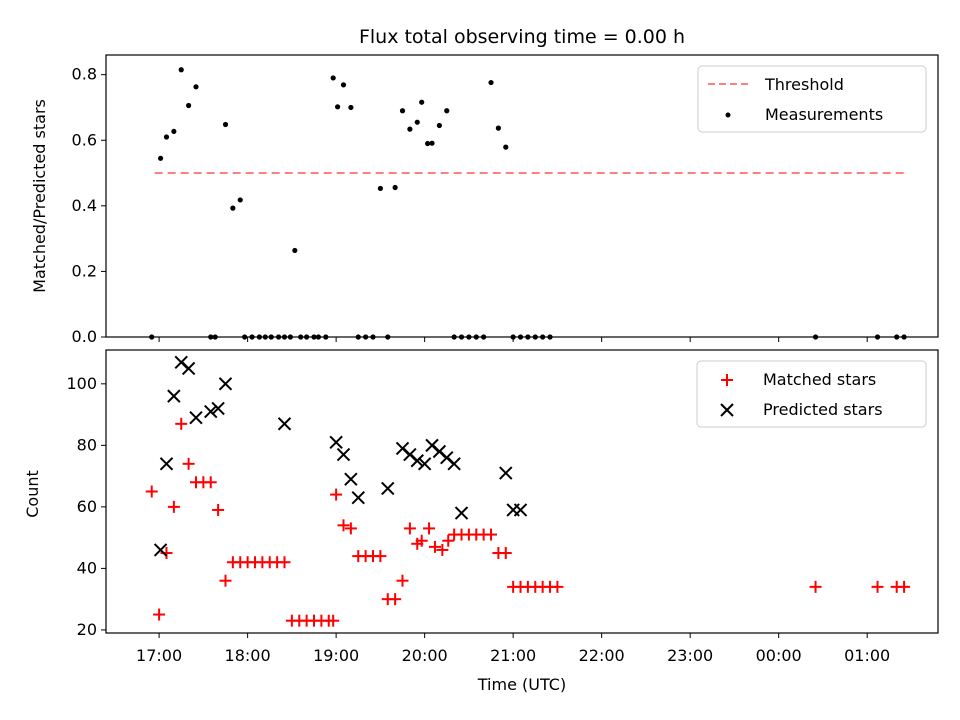 The width and height of the screenshot is (960, 720). What do you see at coordinates (727, 380) in the screenshot?
I see `legend-matched-swatch` at bounding box center [727, 380].